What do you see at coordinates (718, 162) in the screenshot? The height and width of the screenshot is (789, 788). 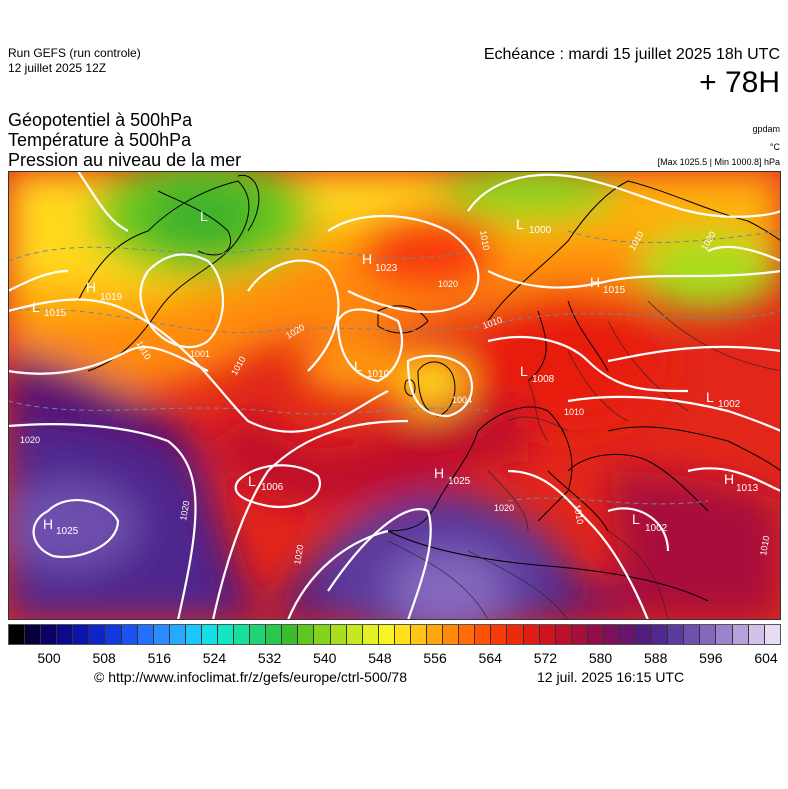 I see `pressure-range: [Max 1025.5 | Min 1000.8] hPa` at bounding box center [718, 162].